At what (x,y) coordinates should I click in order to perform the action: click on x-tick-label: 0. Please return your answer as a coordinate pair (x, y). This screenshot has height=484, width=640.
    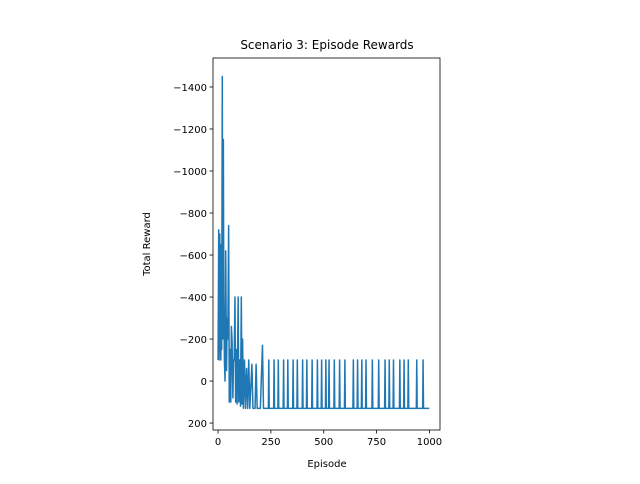
    Looking at the image, I should click on (218, 442).